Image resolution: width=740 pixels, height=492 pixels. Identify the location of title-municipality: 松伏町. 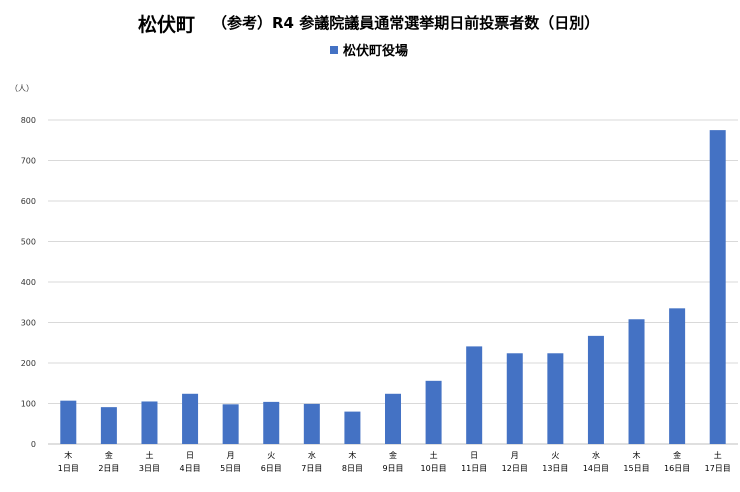
(167, 25).